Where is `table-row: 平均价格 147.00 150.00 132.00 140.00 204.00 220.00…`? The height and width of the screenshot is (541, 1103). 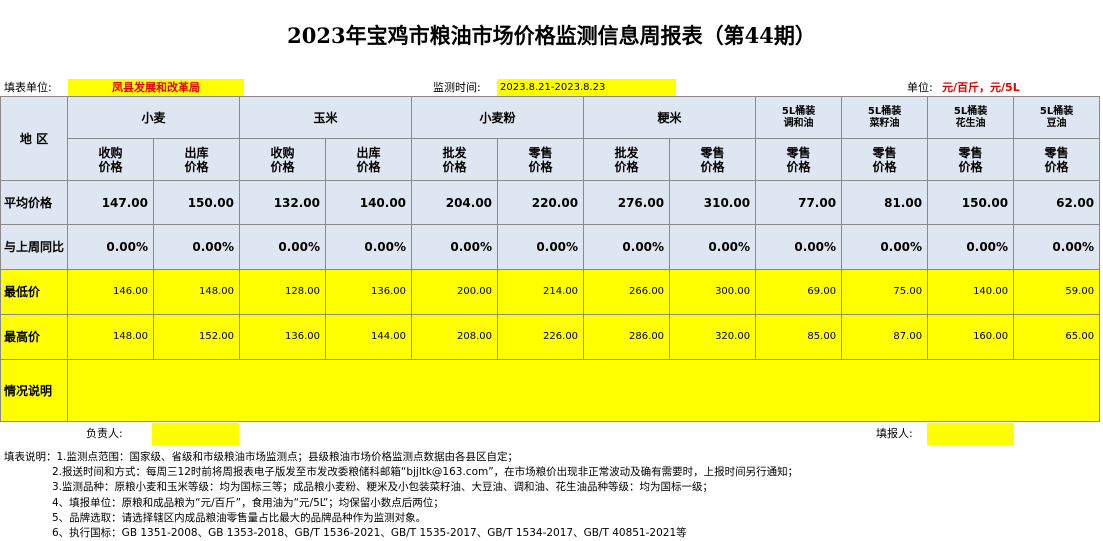
table-row: 平均价格 147.00 150.00 132.00 140.00 204.00 220.00… is located at coordinates (550, 202).